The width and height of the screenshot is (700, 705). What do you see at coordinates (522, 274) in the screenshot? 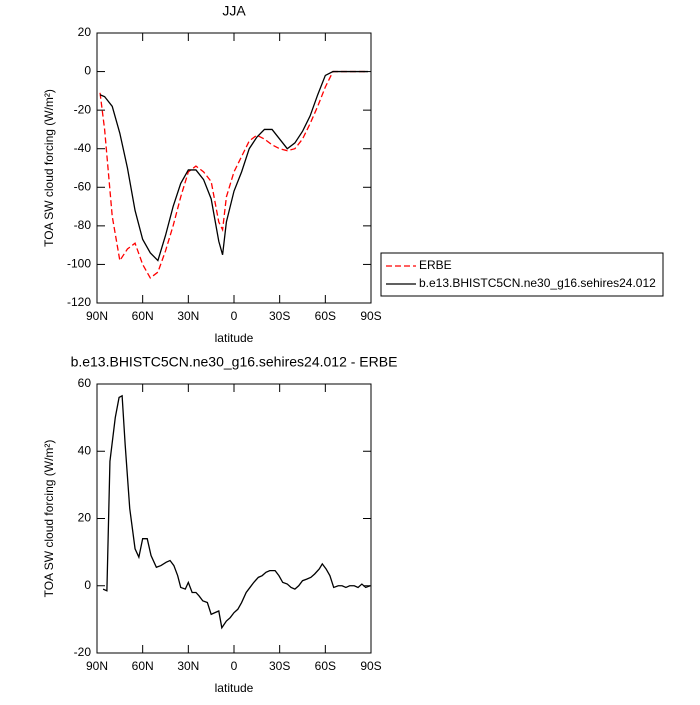
I see `legend-box` at bounding box center [522, 274].